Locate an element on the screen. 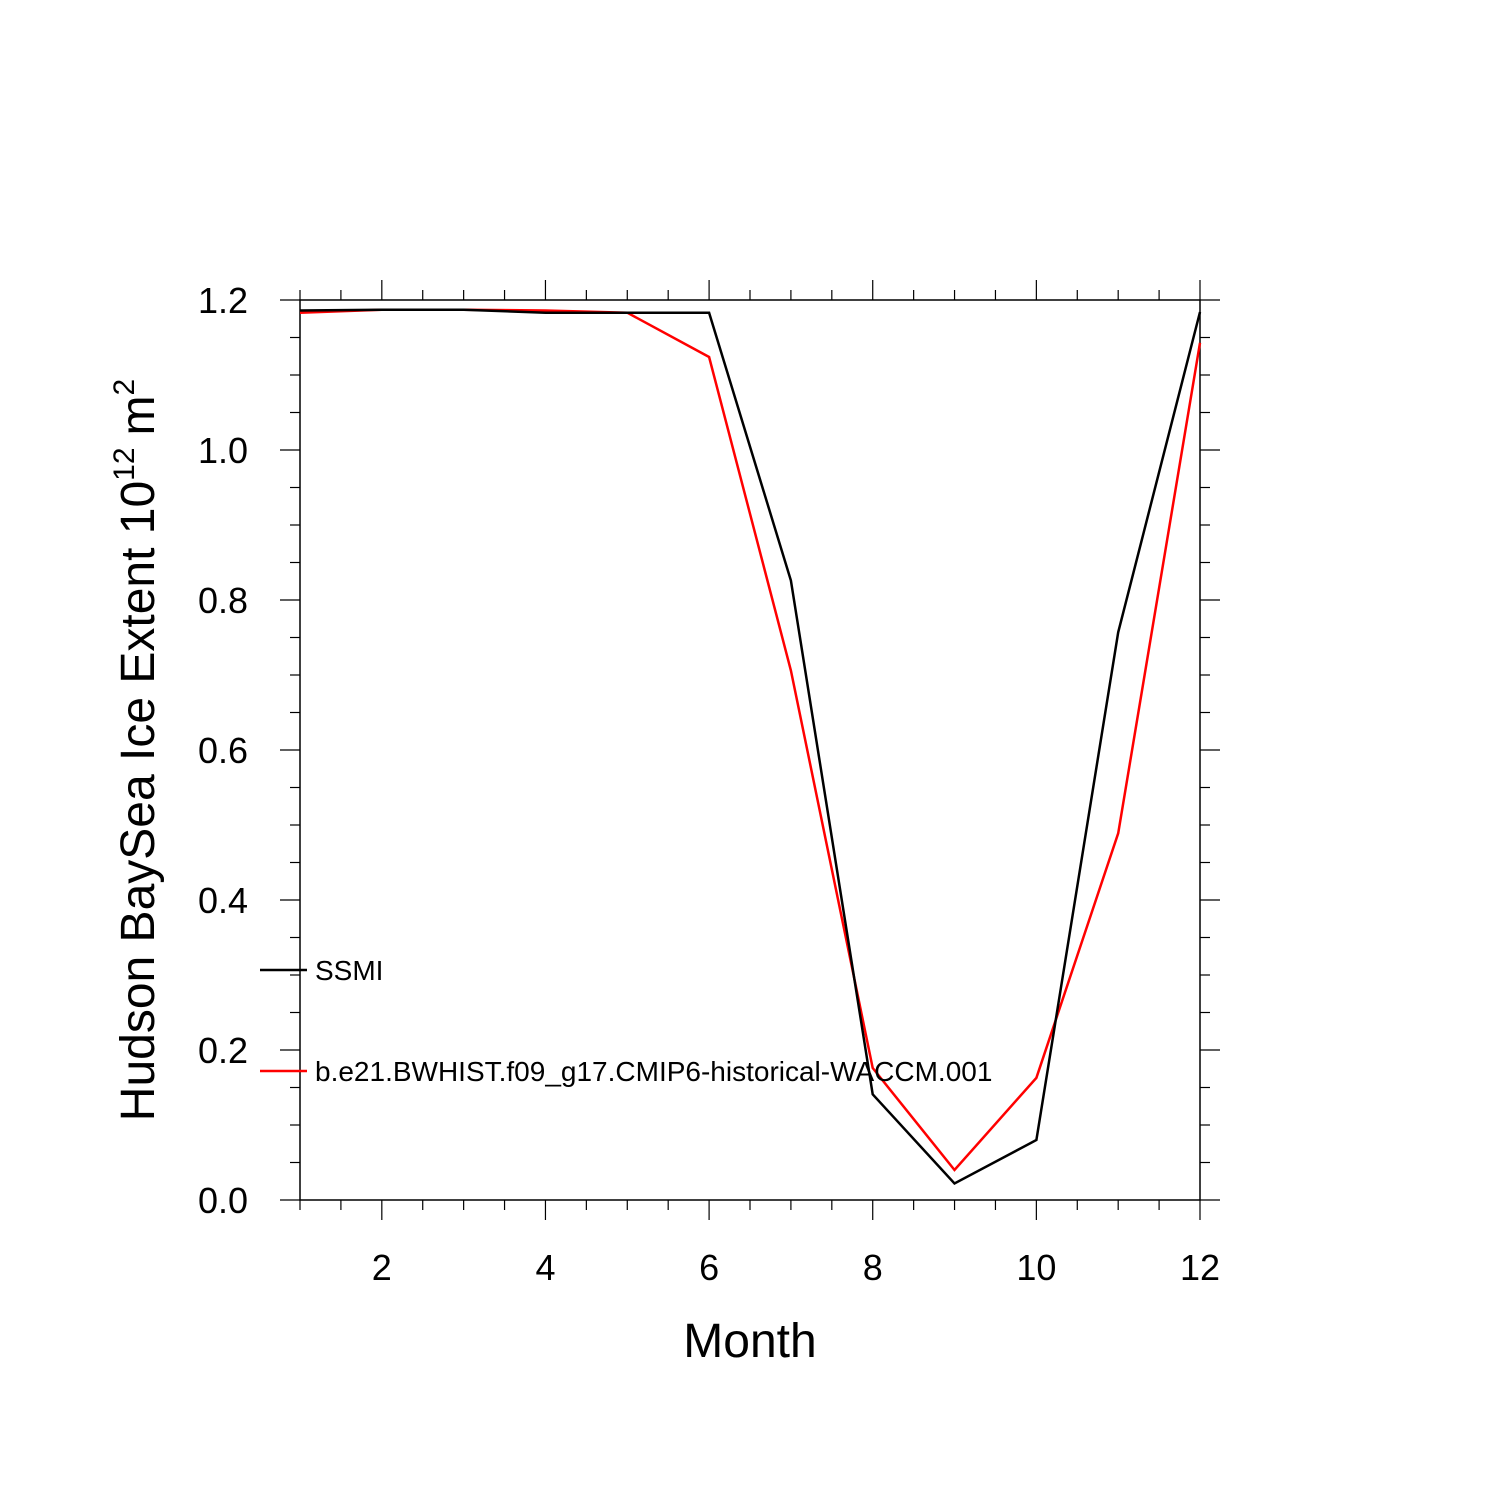 The width and height of the screenshot is (1500, 1500). x-tick-label: 6 is located at coordinates (709, 1267).